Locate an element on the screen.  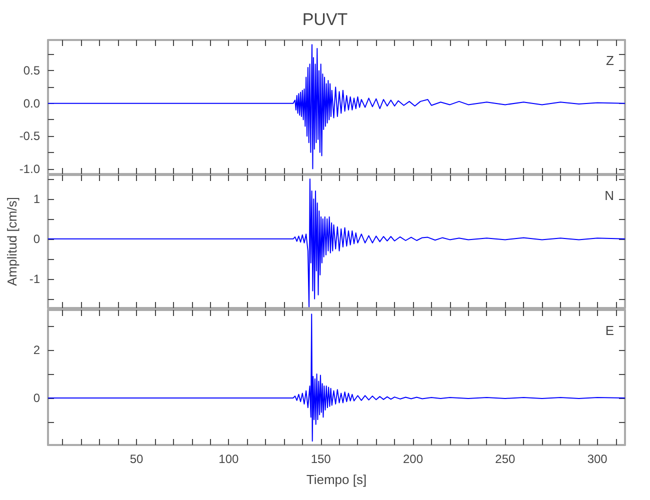
annotation: Z is located at coordinates (610, 60).